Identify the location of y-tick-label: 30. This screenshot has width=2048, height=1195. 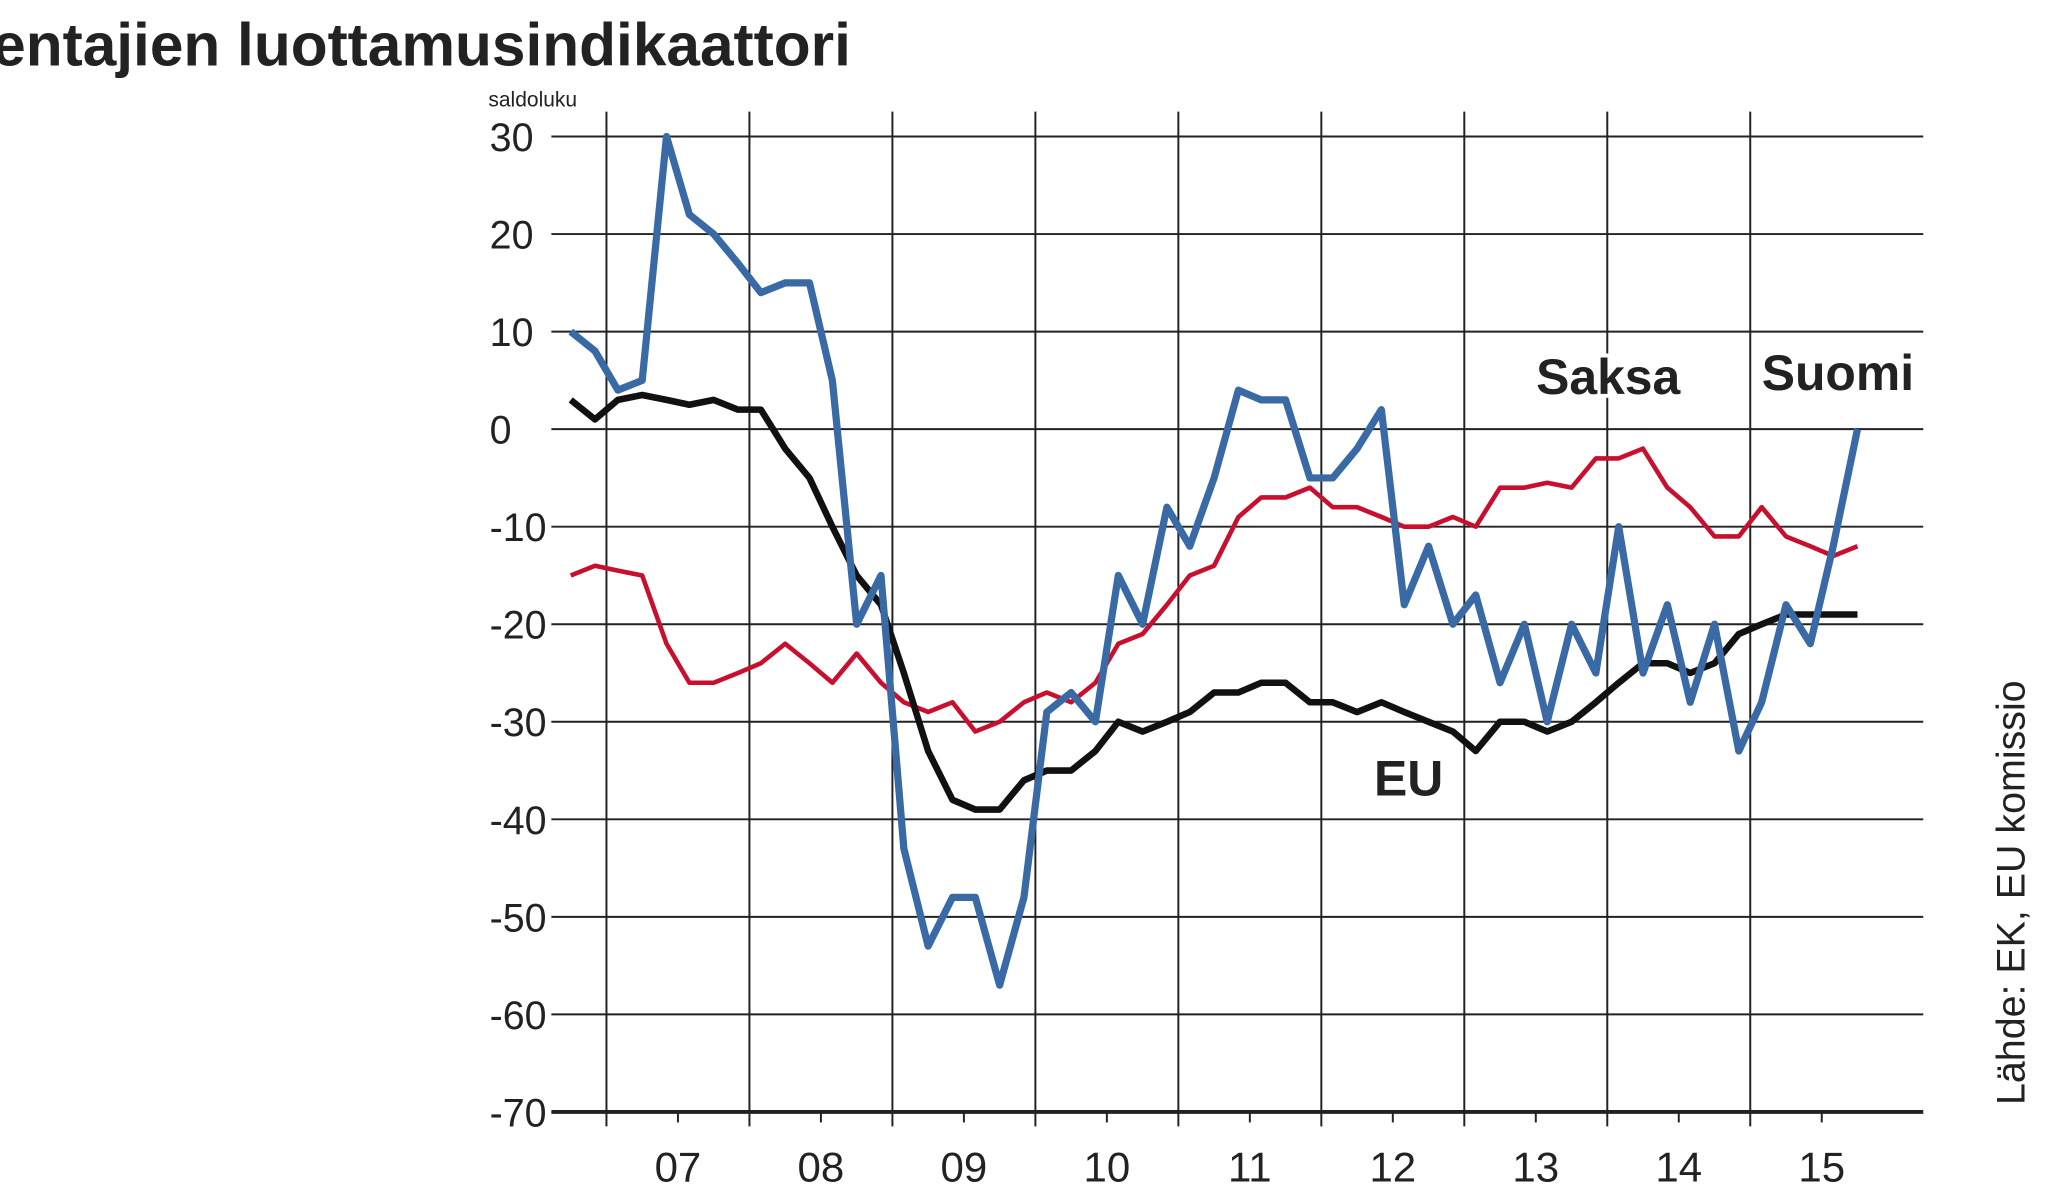
(512, 138).